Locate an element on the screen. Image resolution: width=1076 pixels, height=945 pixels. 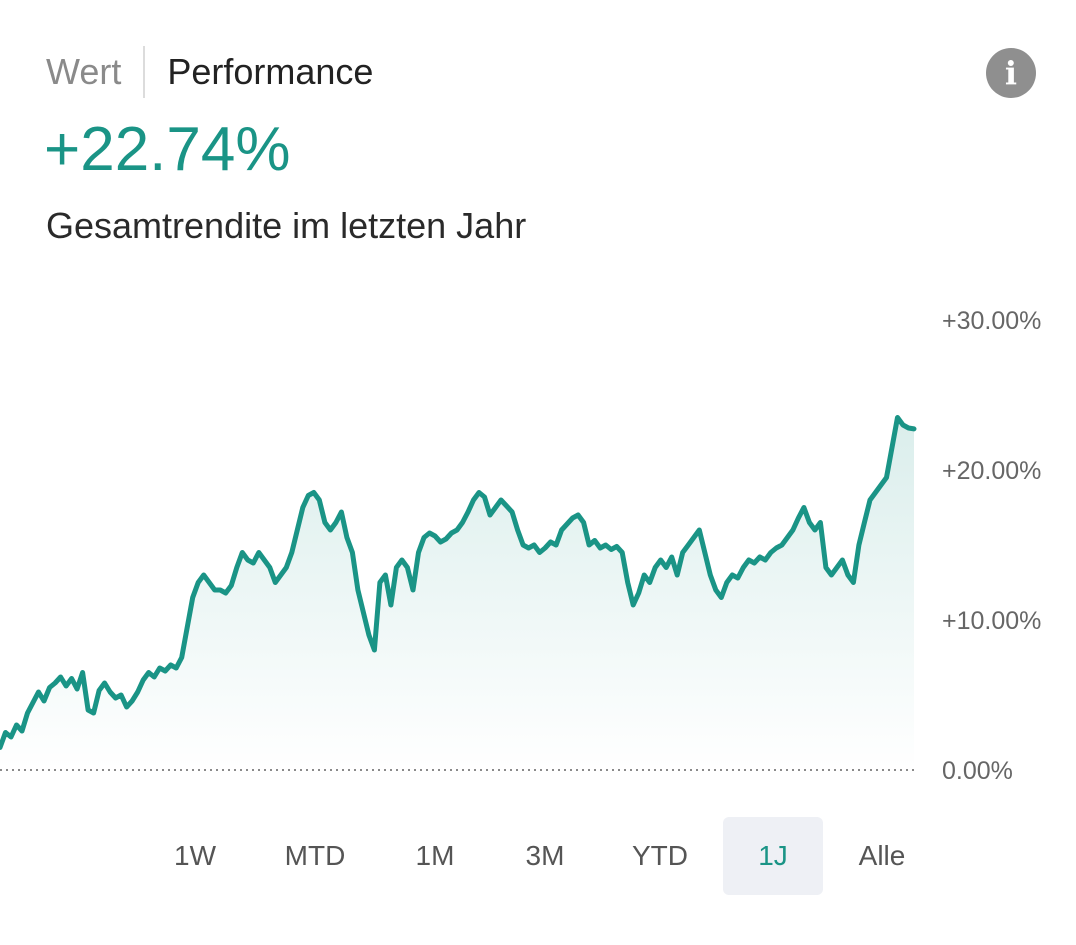
tab-performance: Performance is located at coordinates (270, 71).